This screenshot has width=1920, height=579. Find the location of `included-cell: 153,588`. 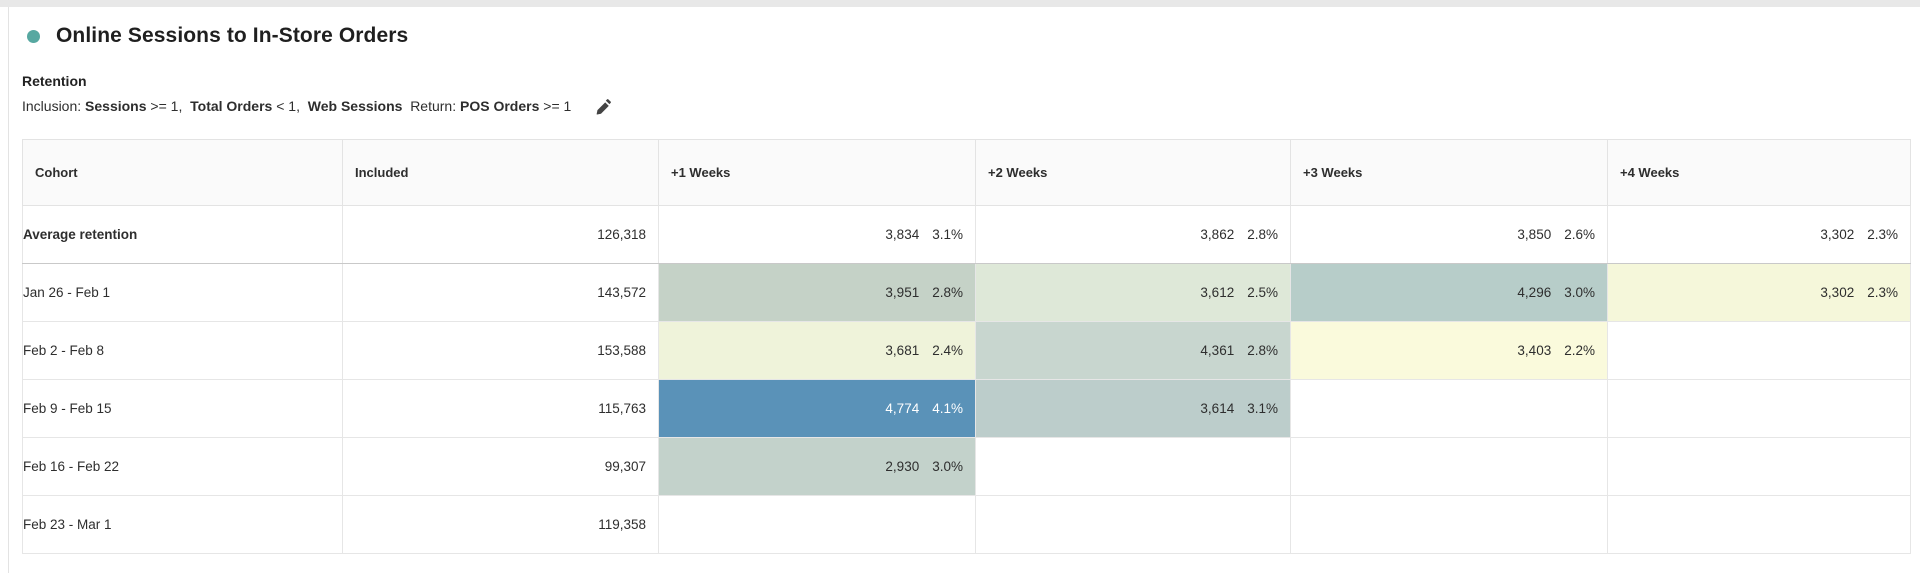

included-cell: 153,588 is located at coordinates (500, 350).